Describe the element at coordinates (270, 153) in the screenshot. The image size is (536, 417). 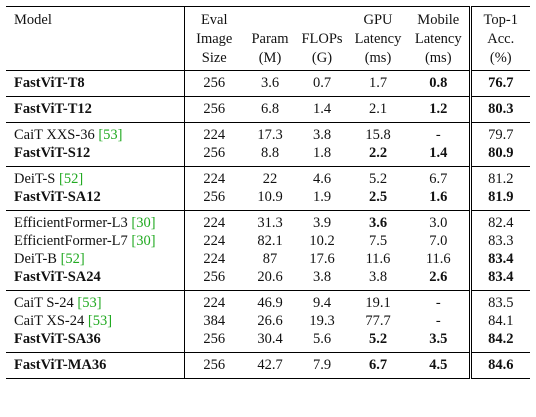
I see `cell-param: 8.8` at that location.